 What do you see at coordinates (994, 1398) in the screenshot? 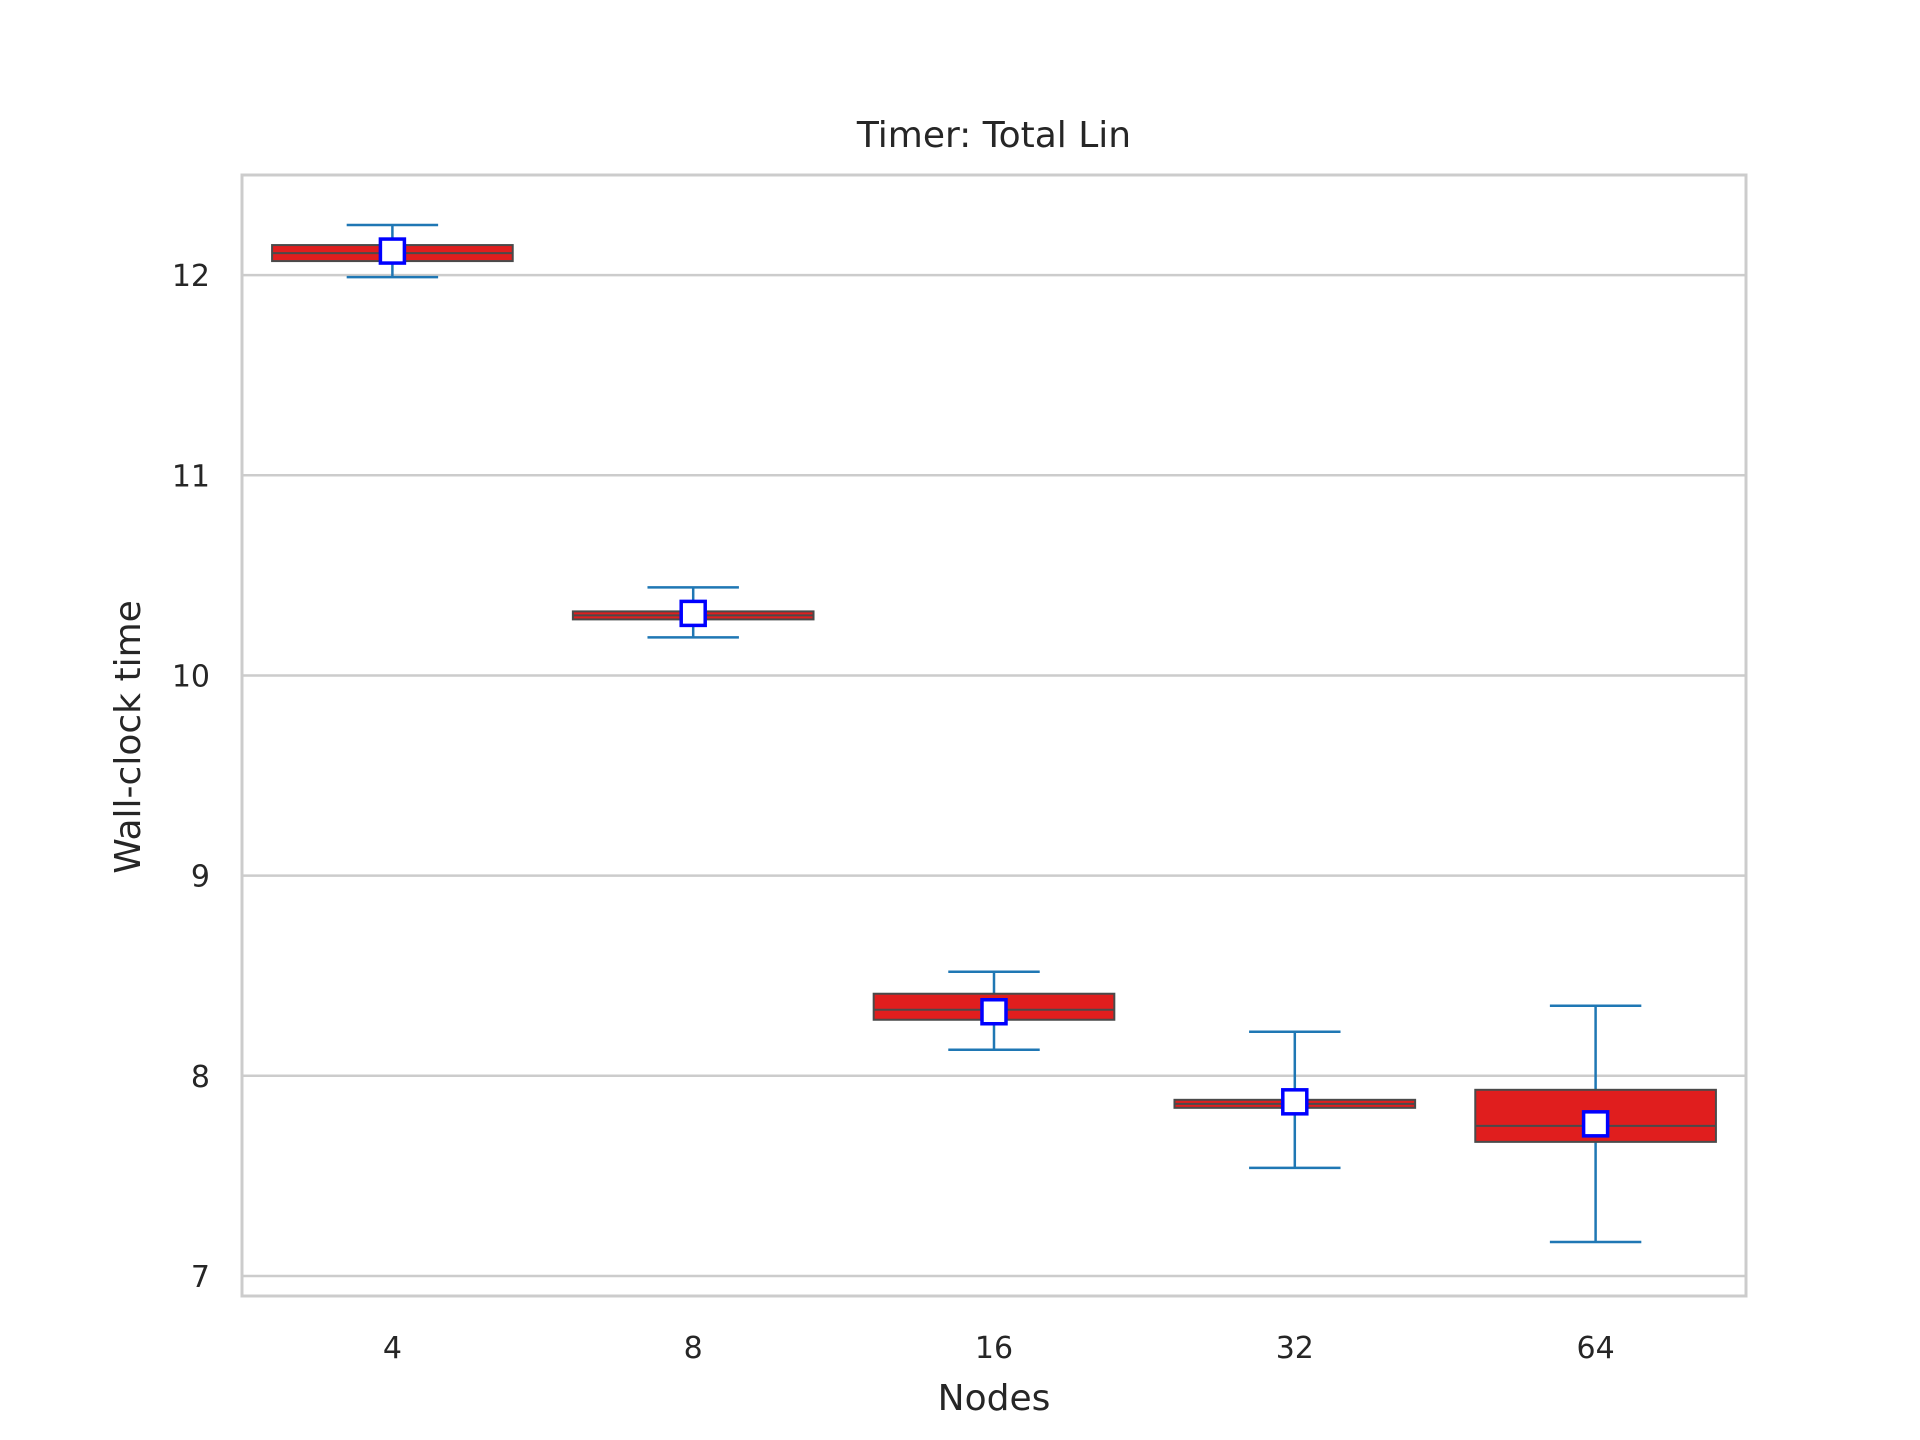
I see `x-axis-title: Nodes` at bounding box center [994, 1398].